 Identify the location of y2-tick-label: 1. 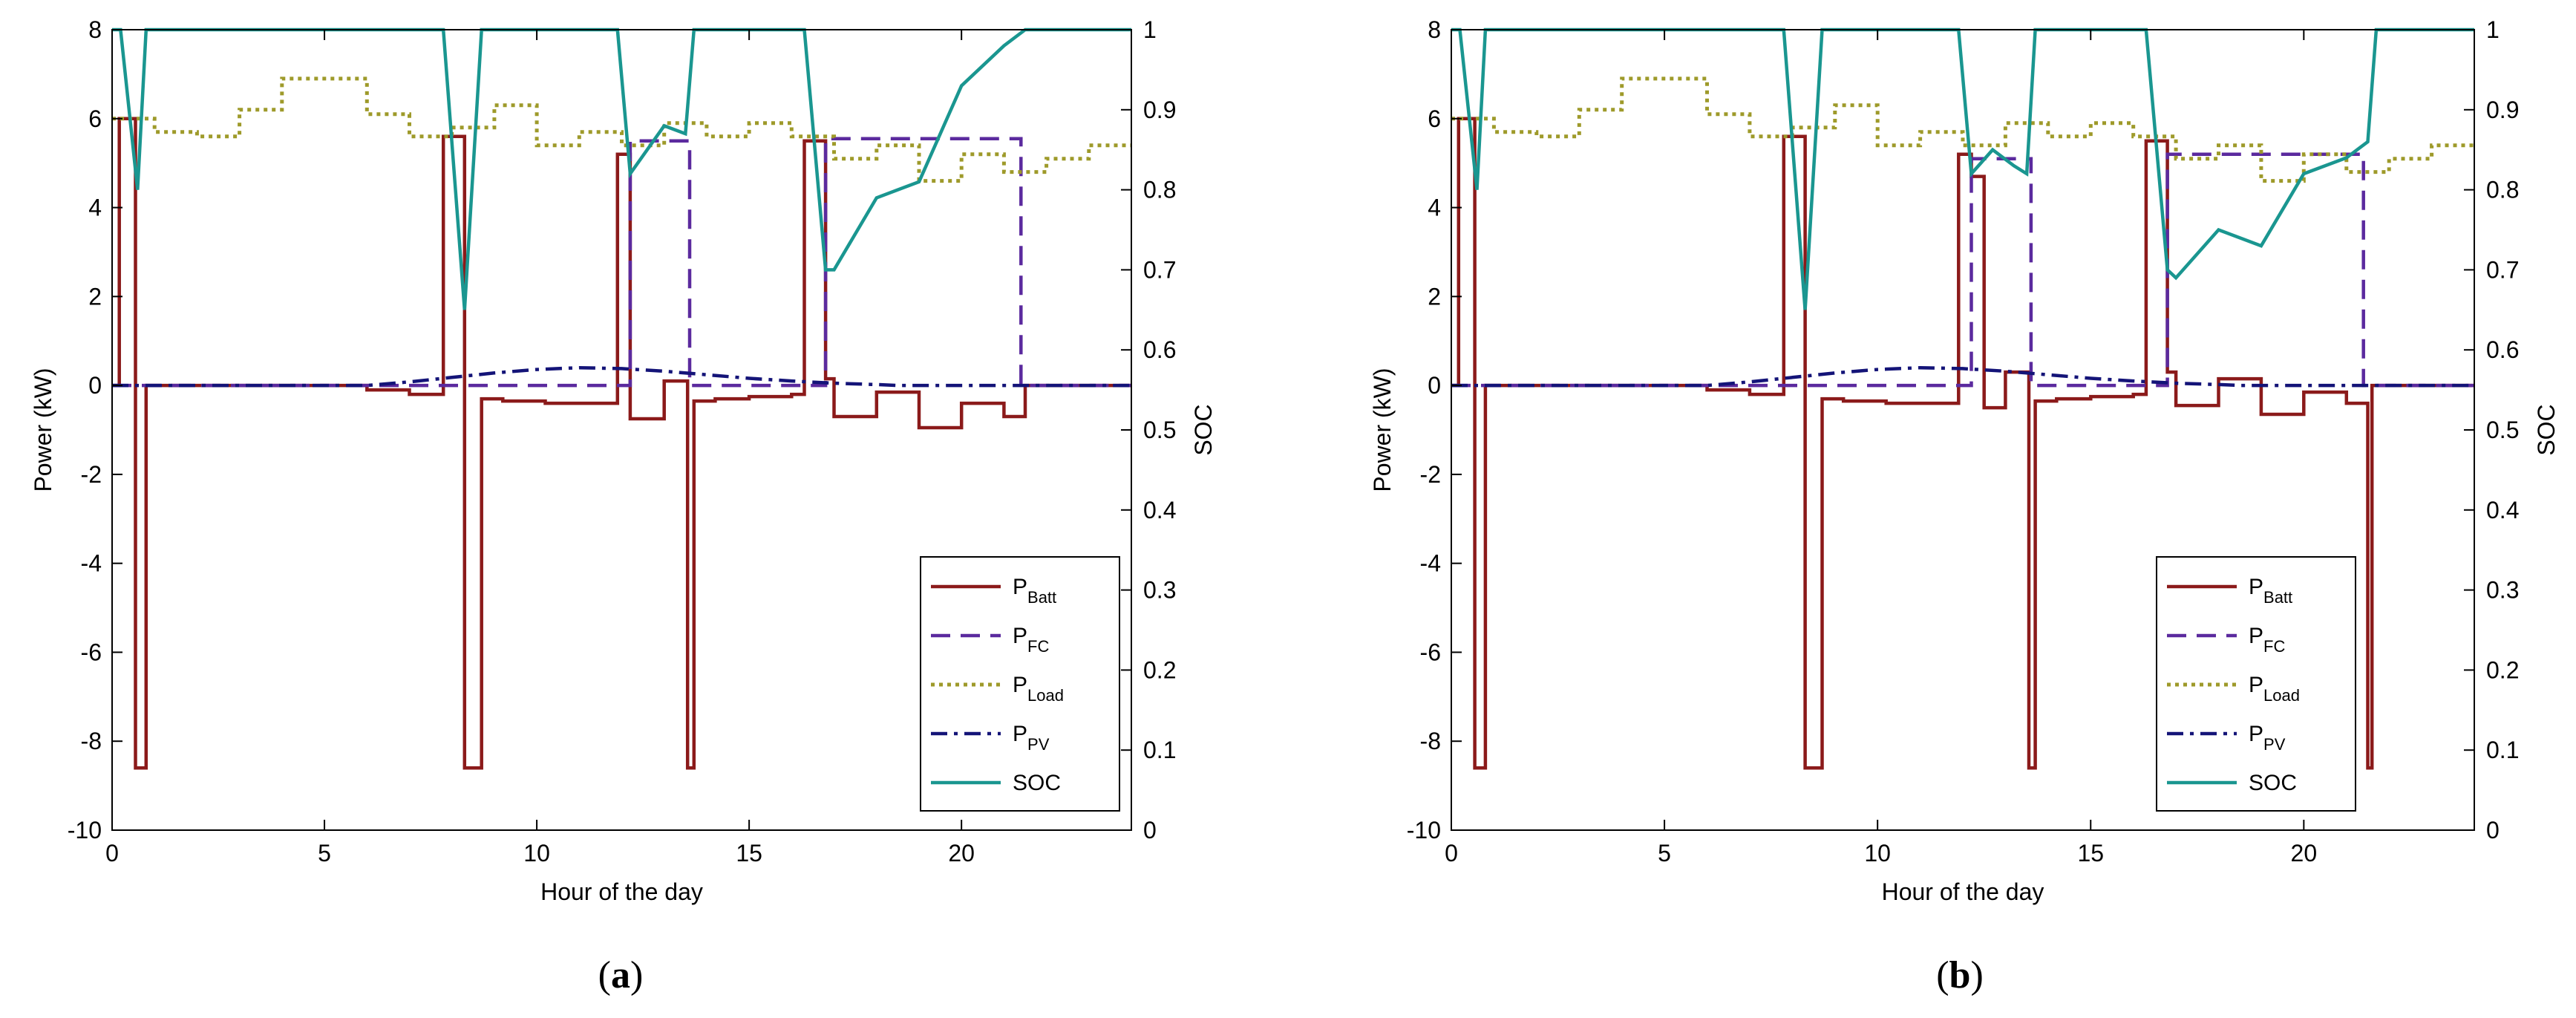
(2493, 29).